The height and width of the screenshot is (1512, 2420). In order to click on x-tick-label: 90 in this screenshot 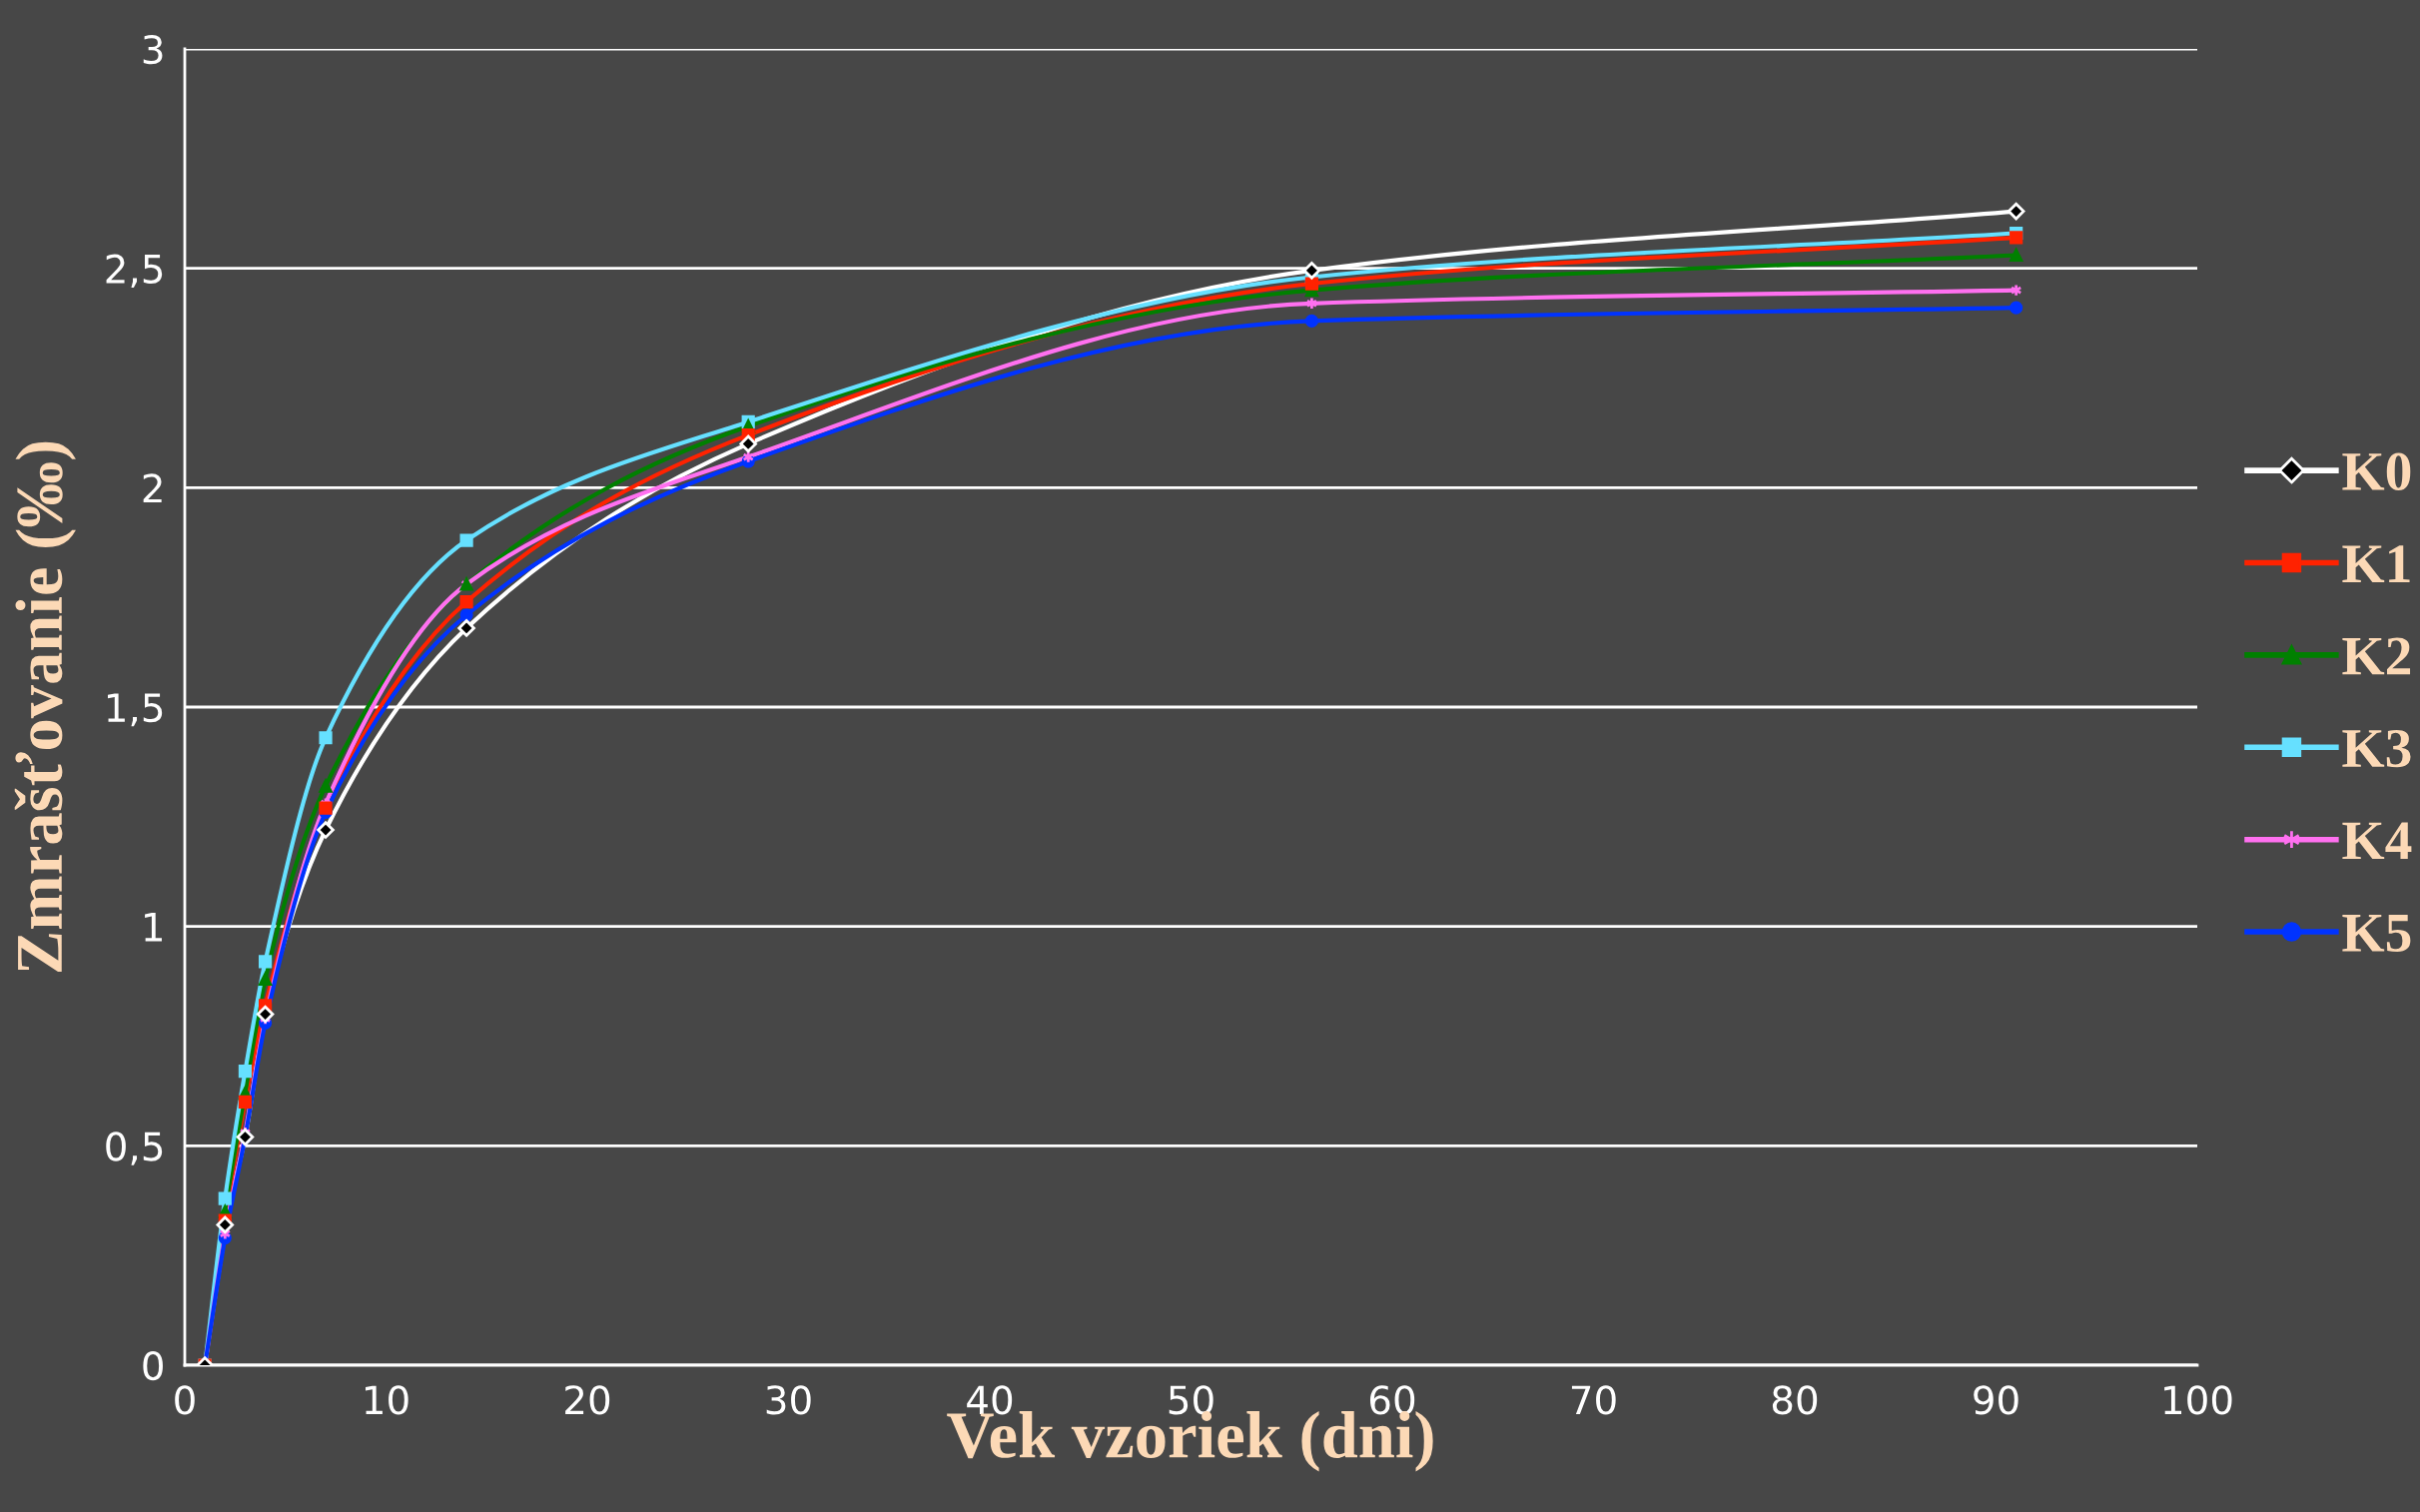, I will do `click(1996, 1400)`.